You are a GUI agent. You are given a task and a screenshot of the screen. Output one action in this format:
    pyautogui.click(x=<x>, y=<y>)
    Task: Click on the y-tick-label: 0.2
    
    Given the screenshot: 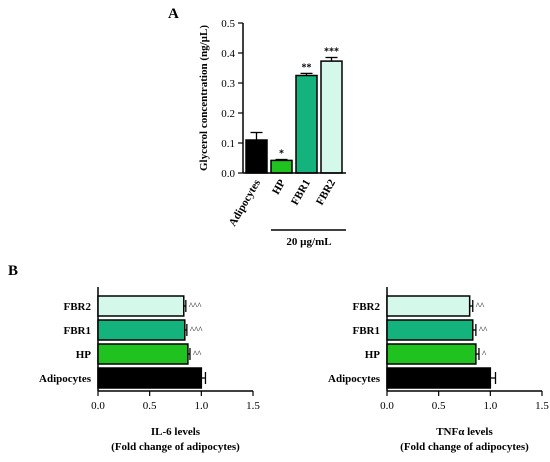 What is the action you would take?
    pyautogui.click(x=228, y=114)
    